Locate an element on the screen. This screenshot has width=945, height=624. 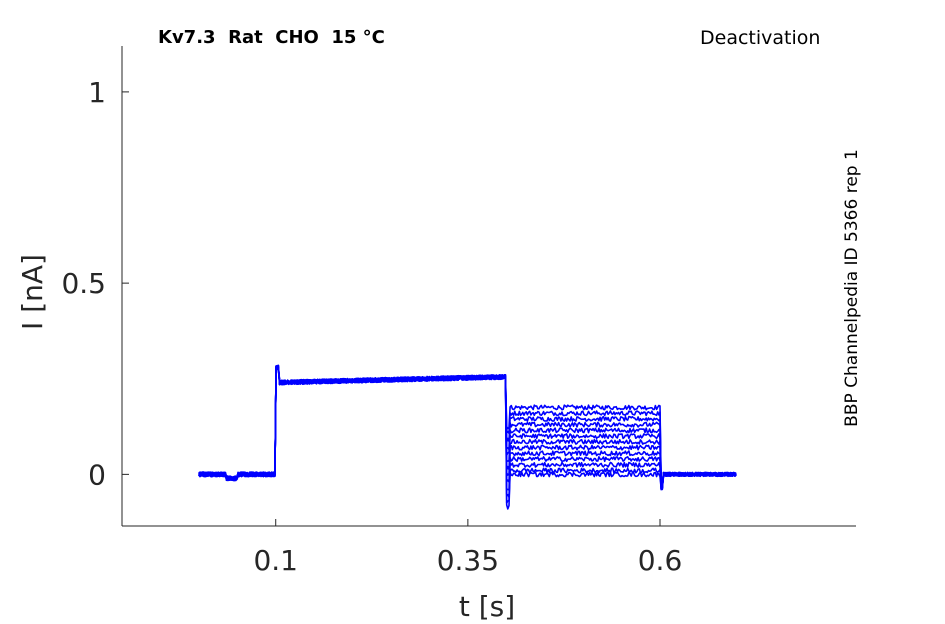
x-axis-label: t [s] is located at coordinates (487, 606).